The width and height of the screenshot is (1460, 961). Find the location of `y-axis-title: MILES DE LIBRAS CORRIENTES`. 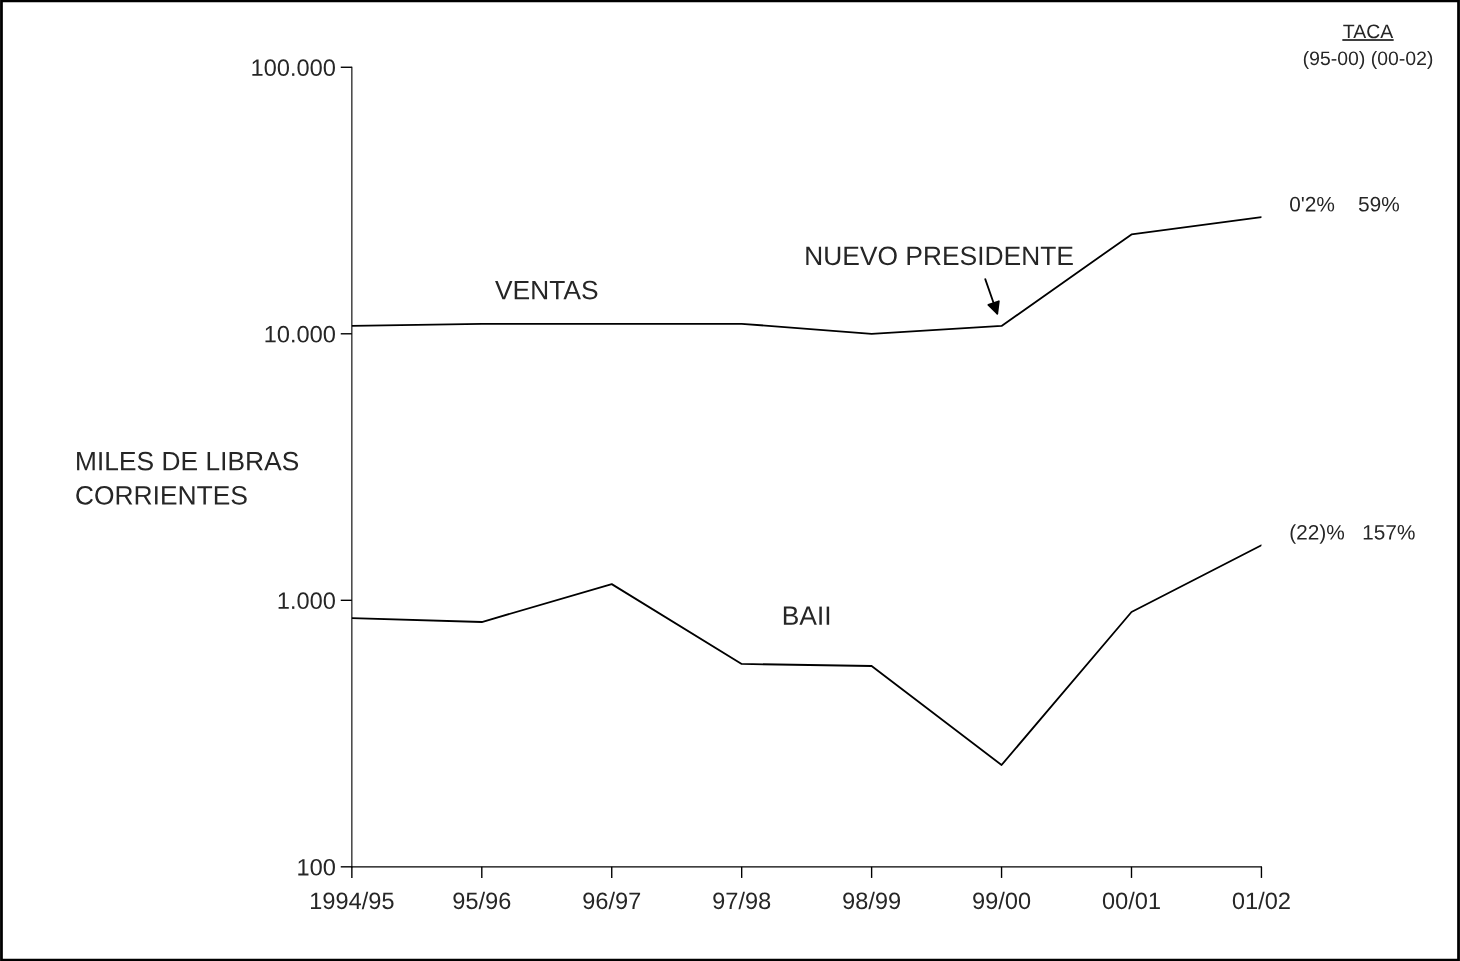

y-axis-title: MILES DE LIBRAS CORRIENTES is located at coordinates (187, 478).